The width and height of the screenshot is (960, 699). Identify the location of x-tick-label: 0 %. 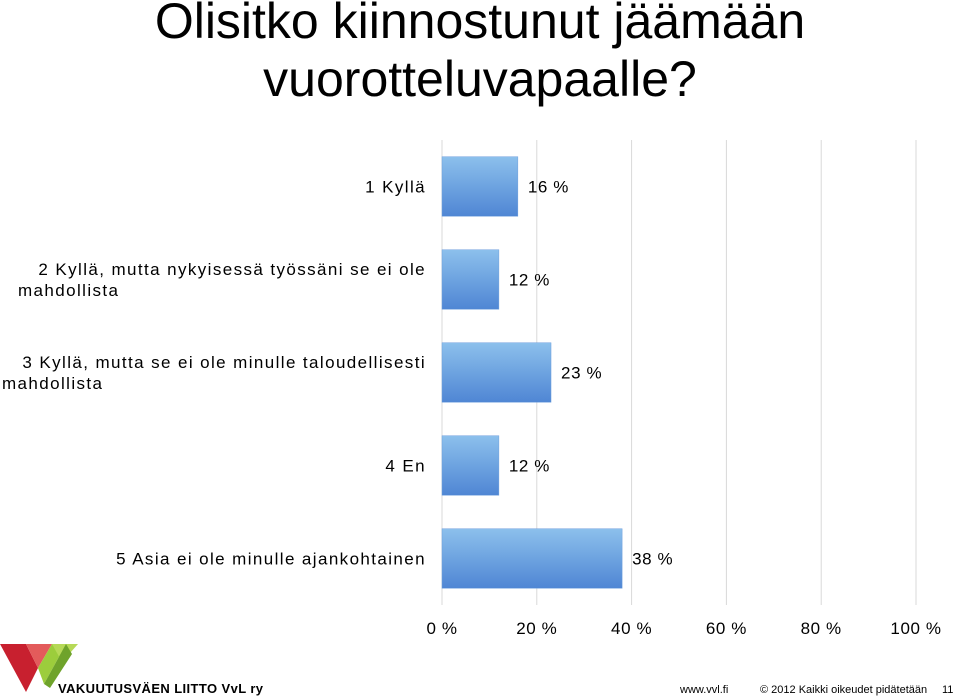
(441, 628).